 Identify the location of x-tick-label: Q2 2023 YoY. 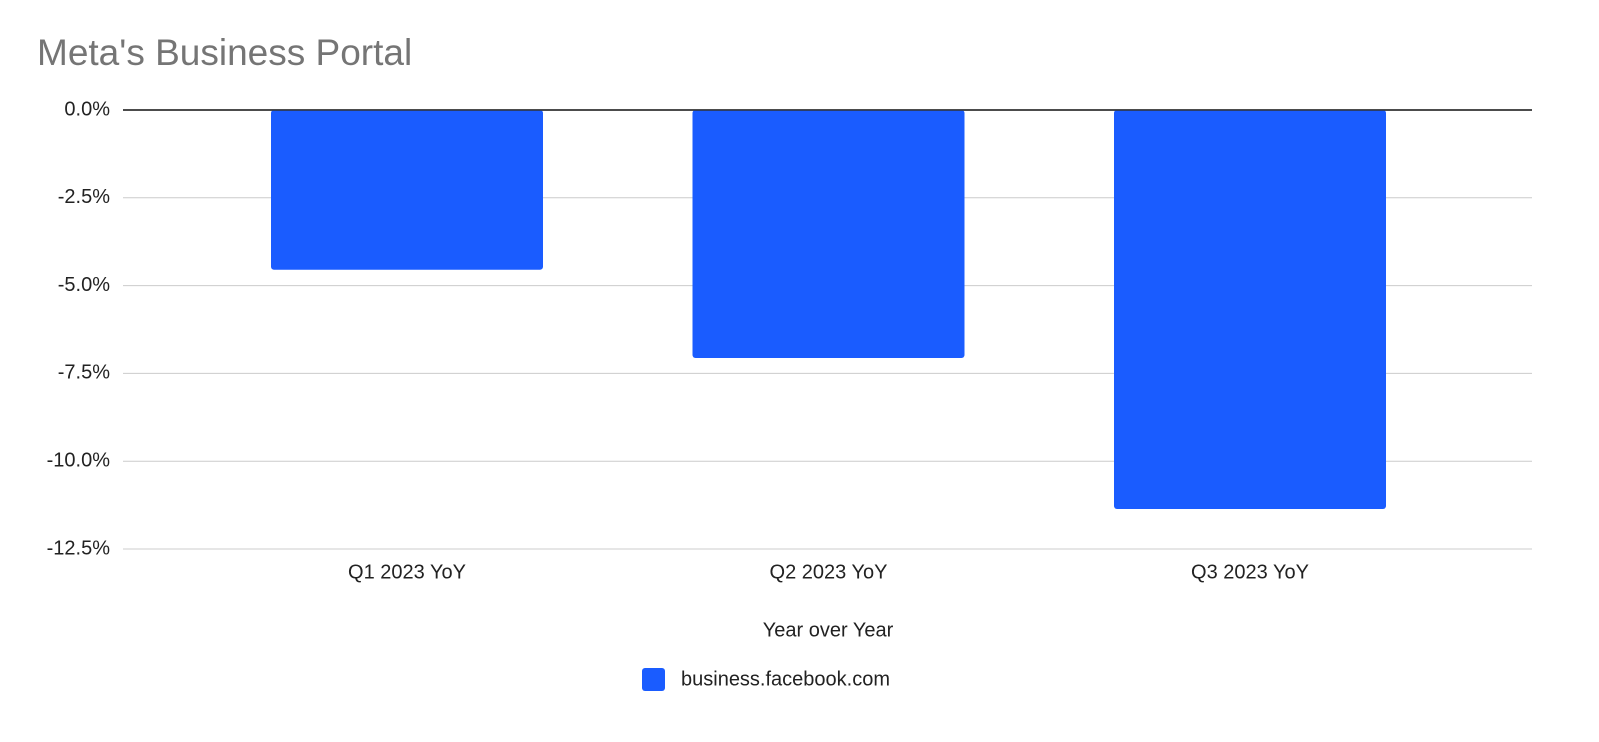
(829, 572).